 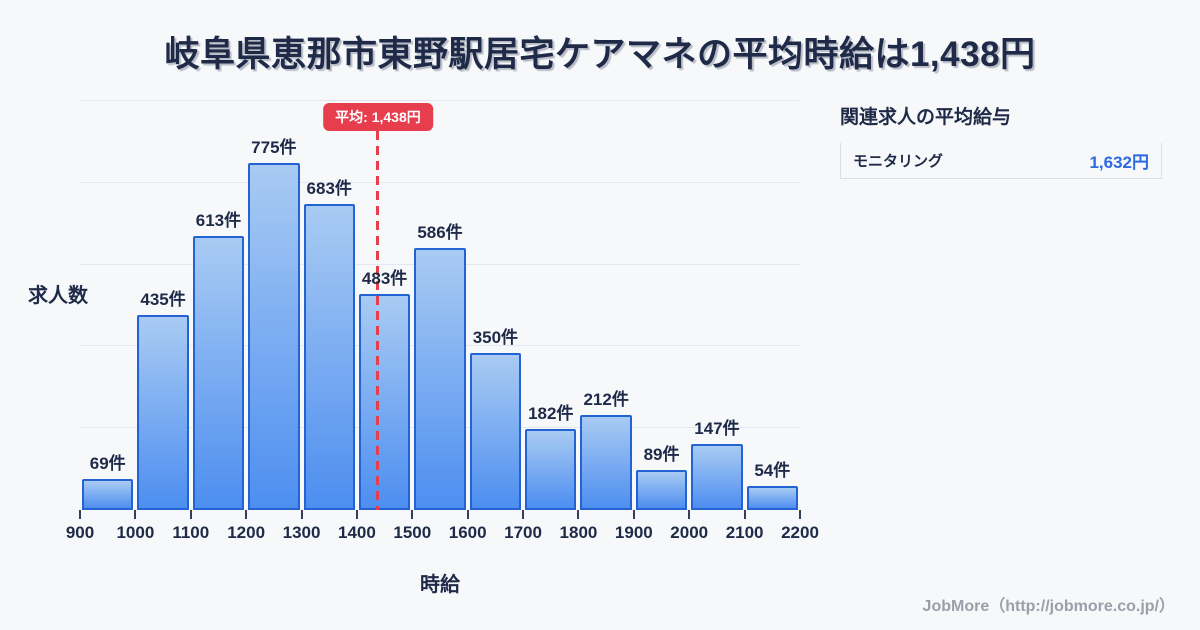 I want to click on bar-value-label: 613件, so click(x=218, y=220).